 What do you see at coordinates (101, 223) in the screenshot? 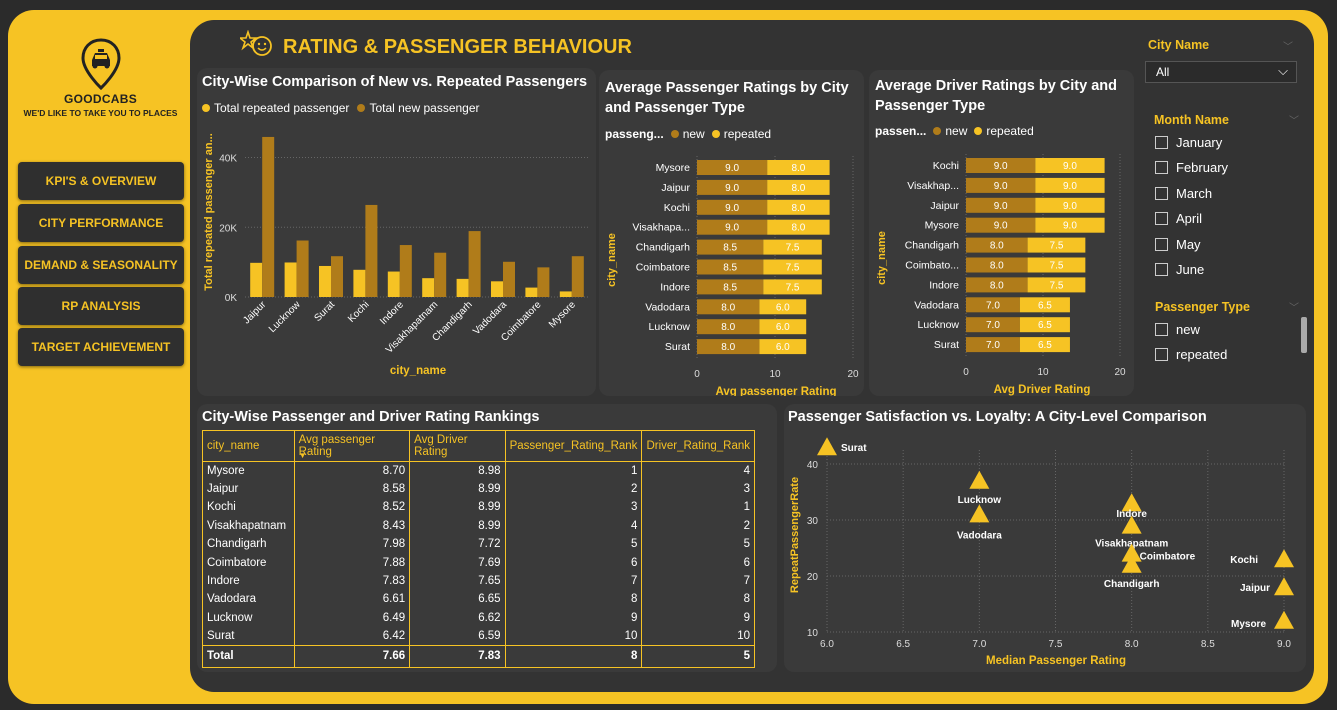
I see `nav-city-performance: CITY PERFORMANCE` at bounding box center [101, 223].